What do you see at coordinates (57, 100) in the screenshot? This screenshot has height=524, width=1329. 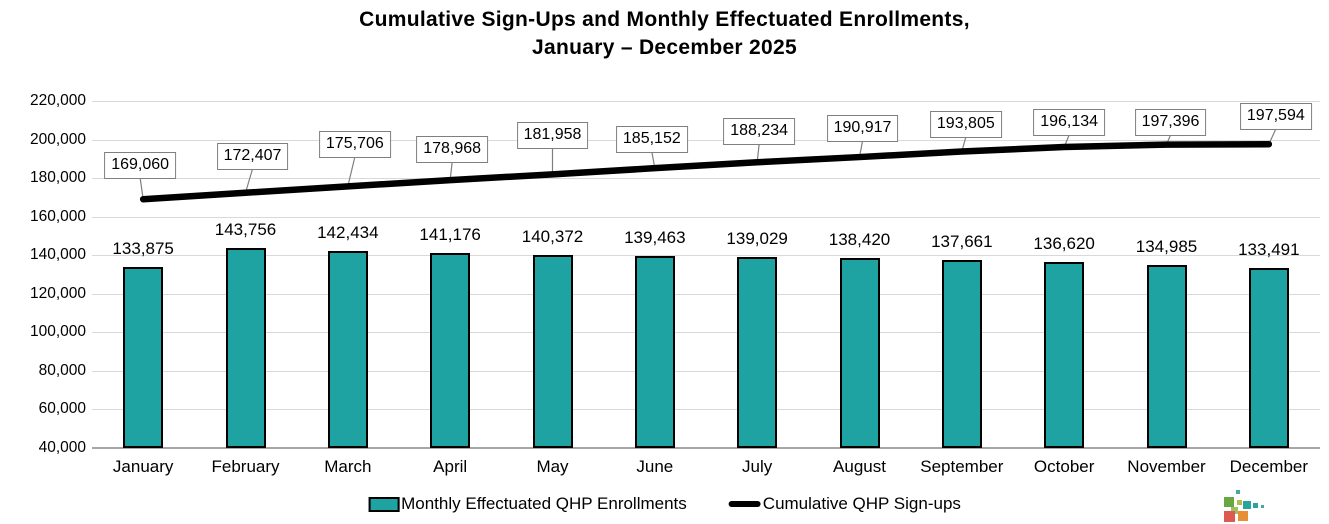 I see `y-axis-tick-label: 220,000` at bounding box center [57, 100].